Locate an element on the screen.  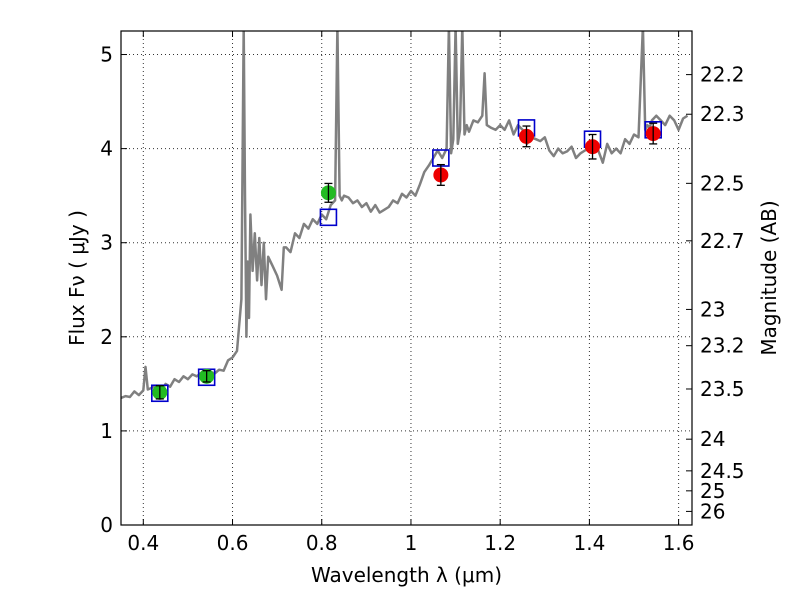
mag-tick-label: 24 is located at coordinates (712, 439).